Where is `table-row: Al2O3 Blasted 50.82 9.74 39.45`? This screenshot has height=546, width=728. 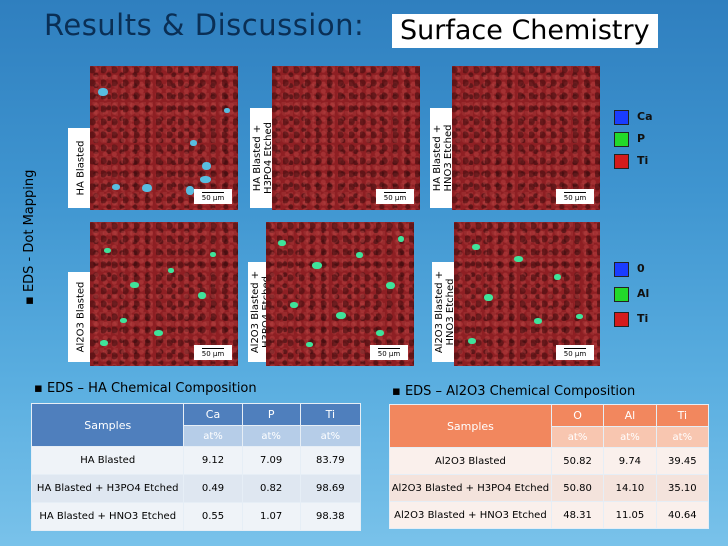 table-row: Al2O3 Blasted 50.82 9.74 39.45 is located at coordinates (549, 461).